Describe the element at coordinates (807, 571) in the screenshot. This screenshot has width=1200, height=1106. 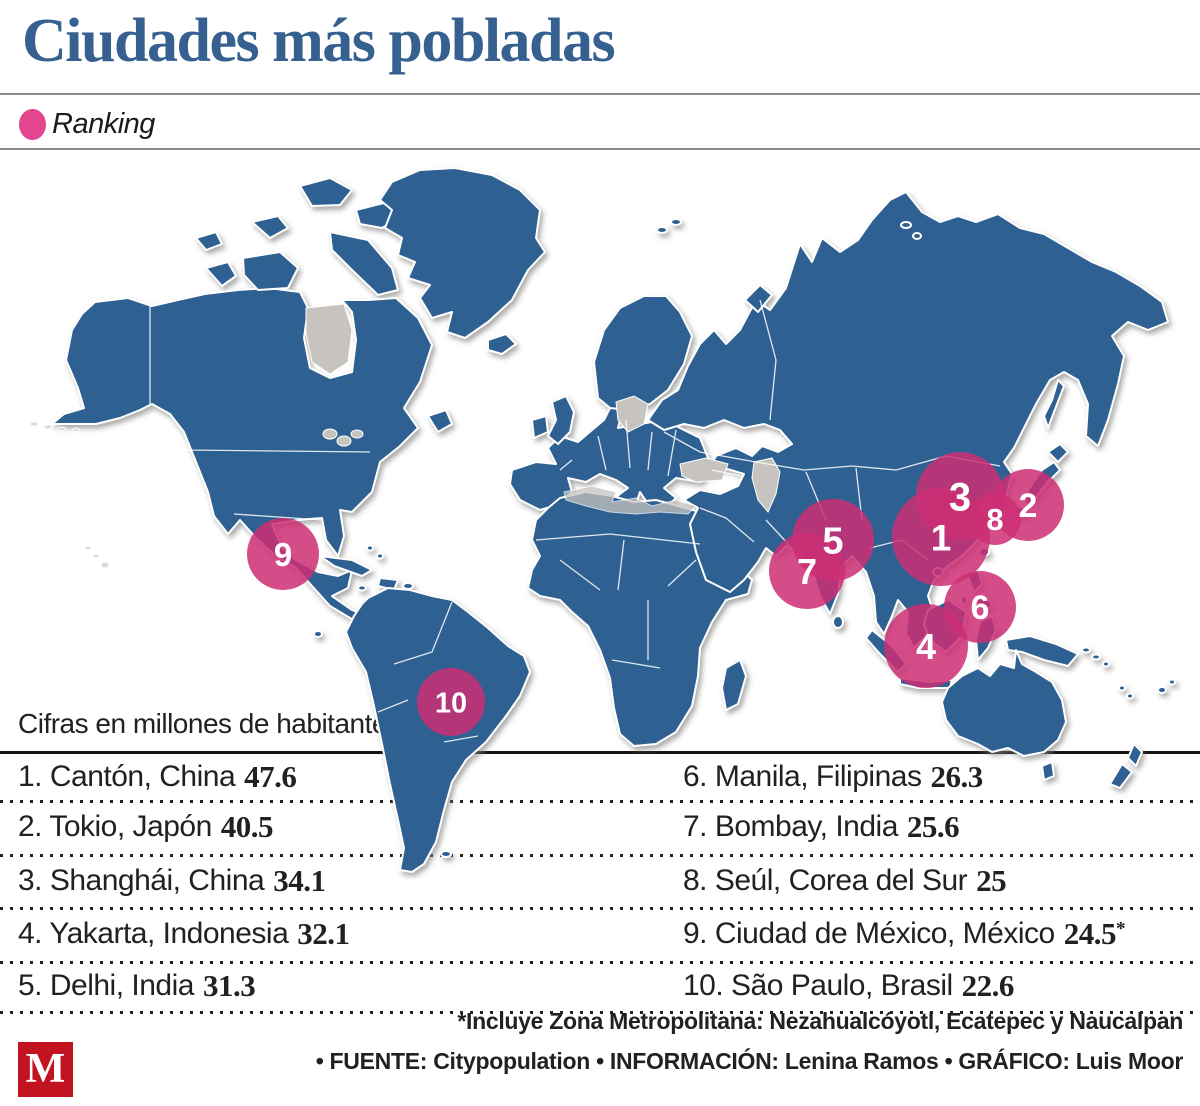
I see `svg-text: 7` at that location.